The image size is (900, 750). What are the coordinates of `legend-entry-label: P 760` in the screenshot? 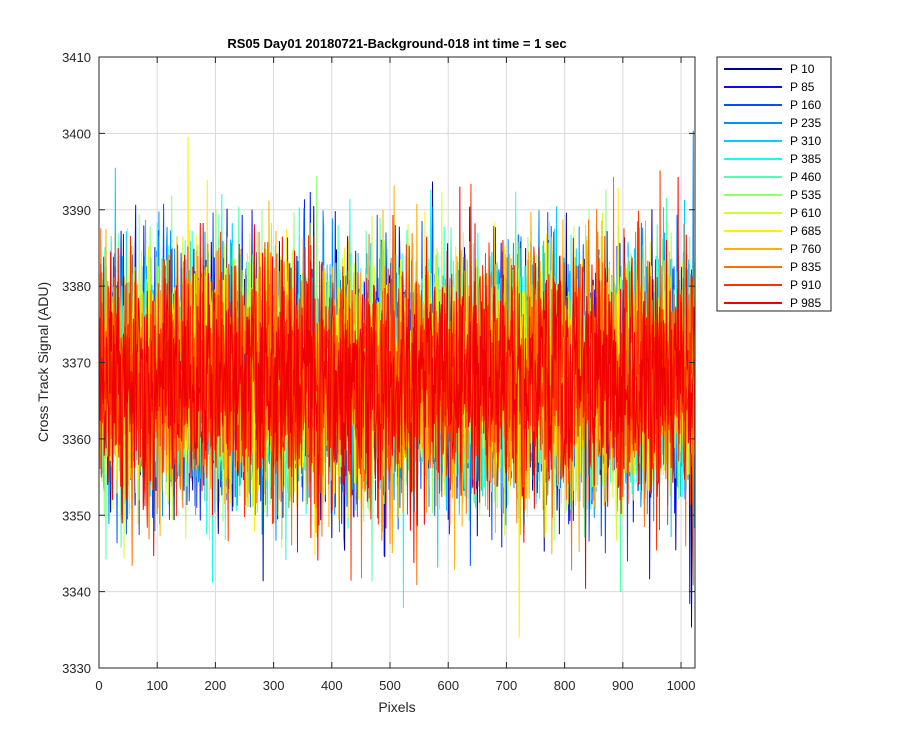 It's located at (805, 249).